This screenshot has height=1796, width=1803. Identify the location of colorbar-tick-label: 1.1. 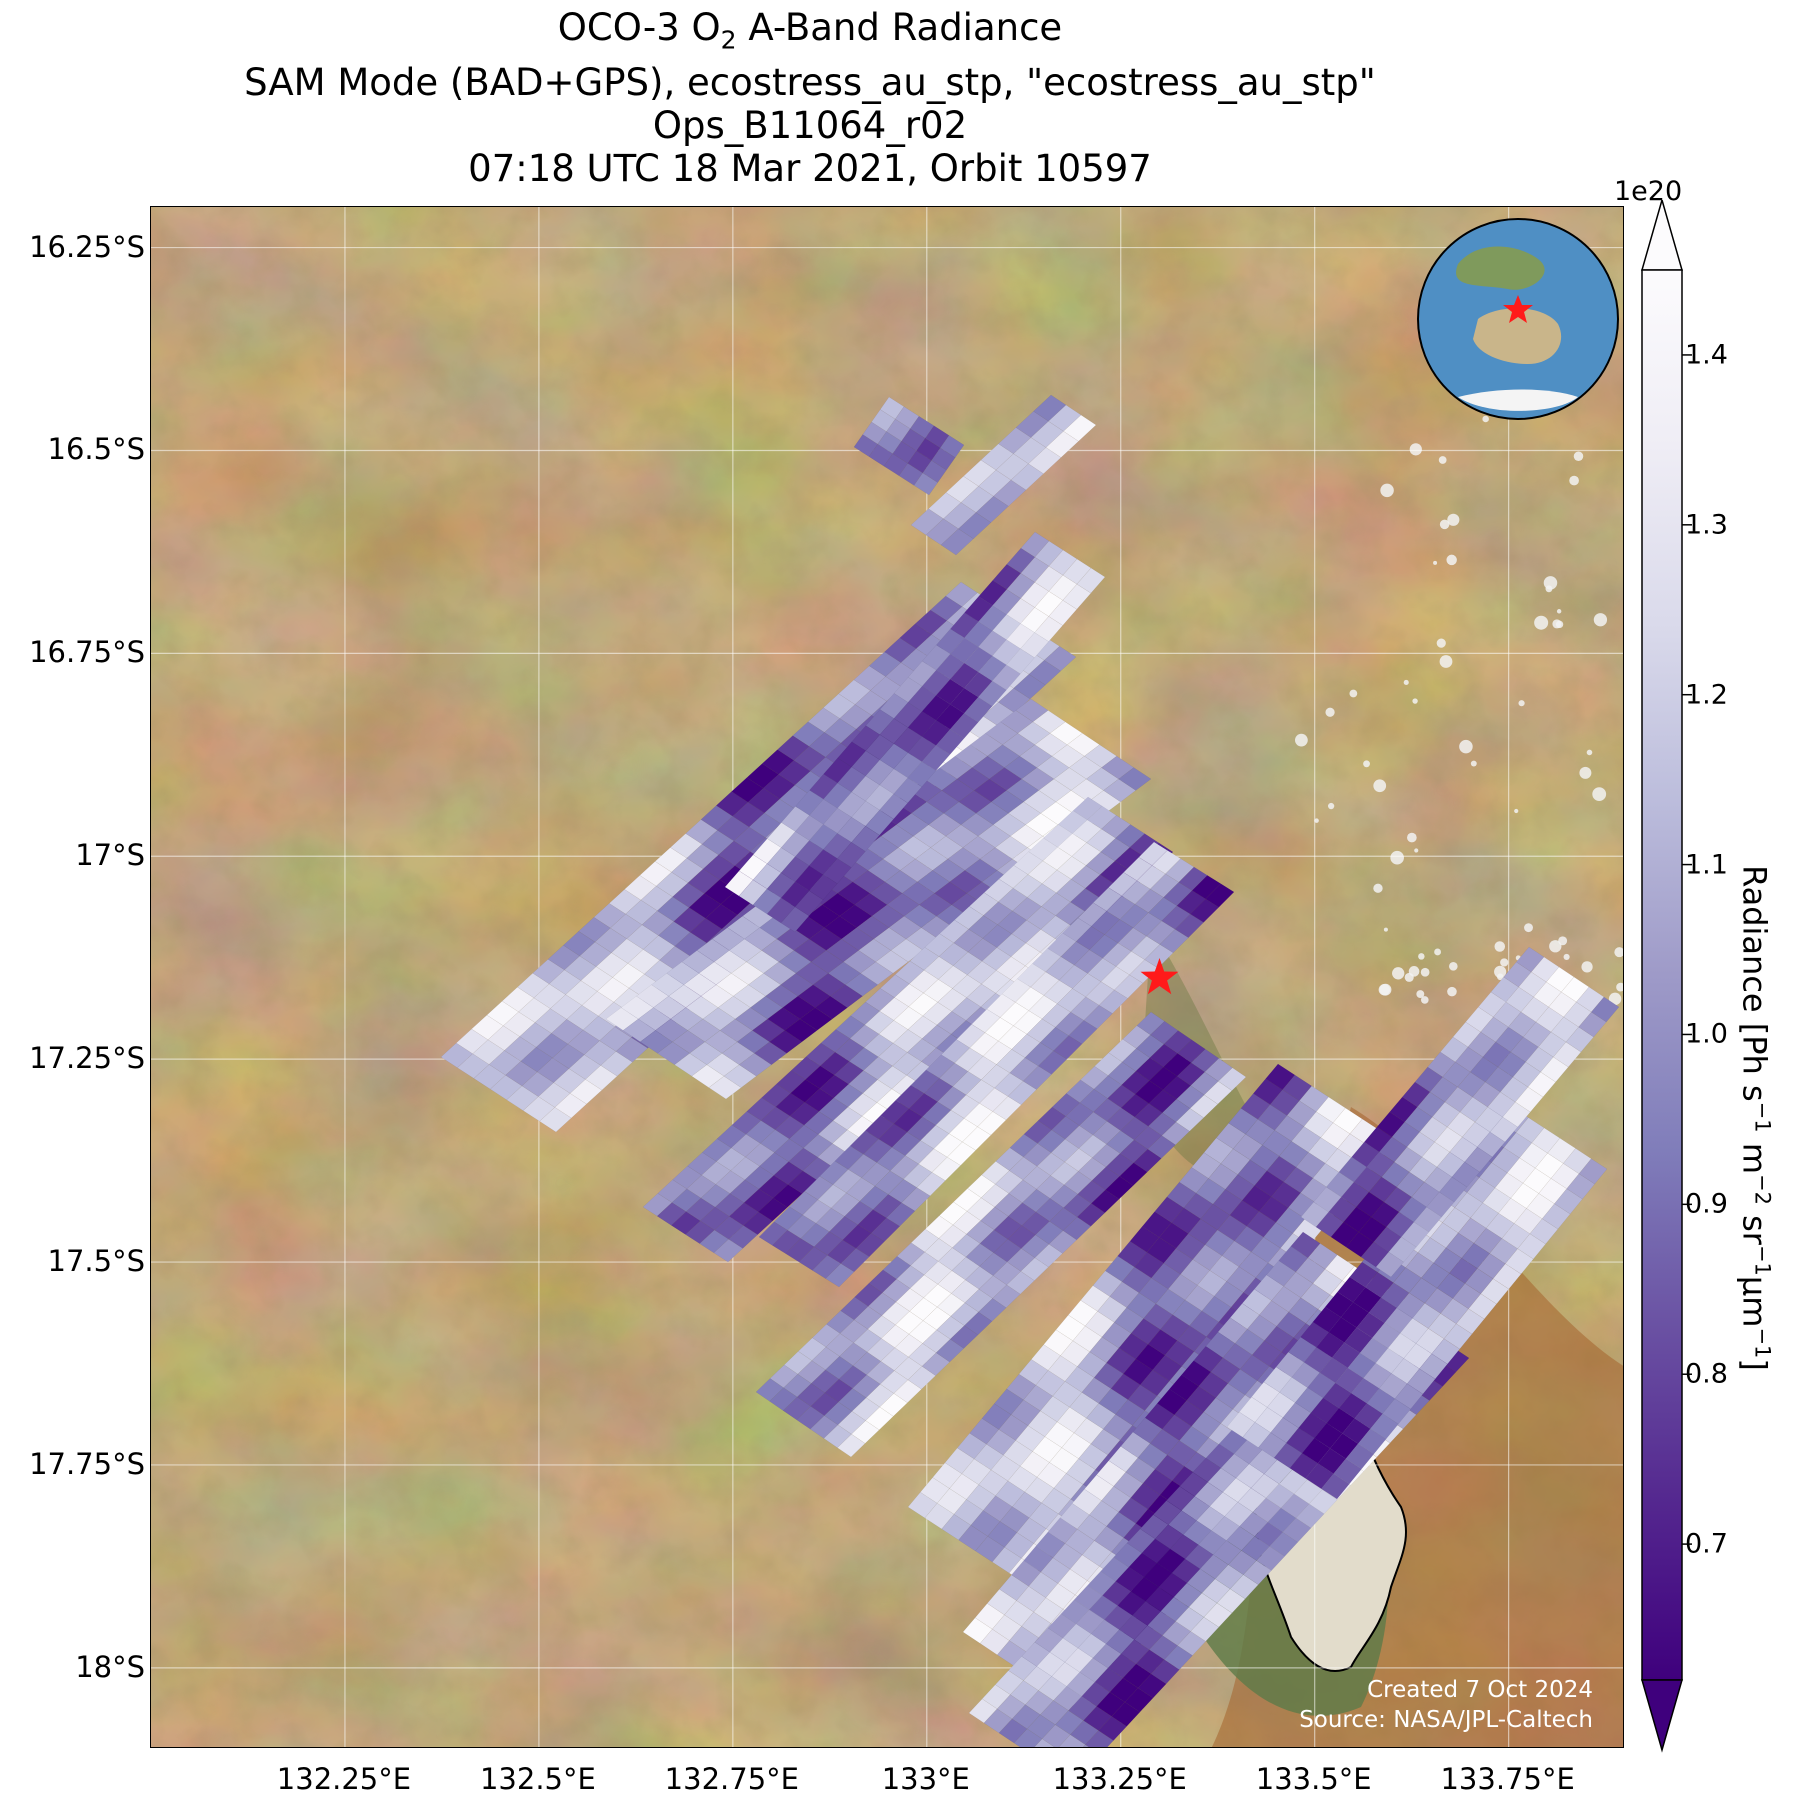
(1706, 865).